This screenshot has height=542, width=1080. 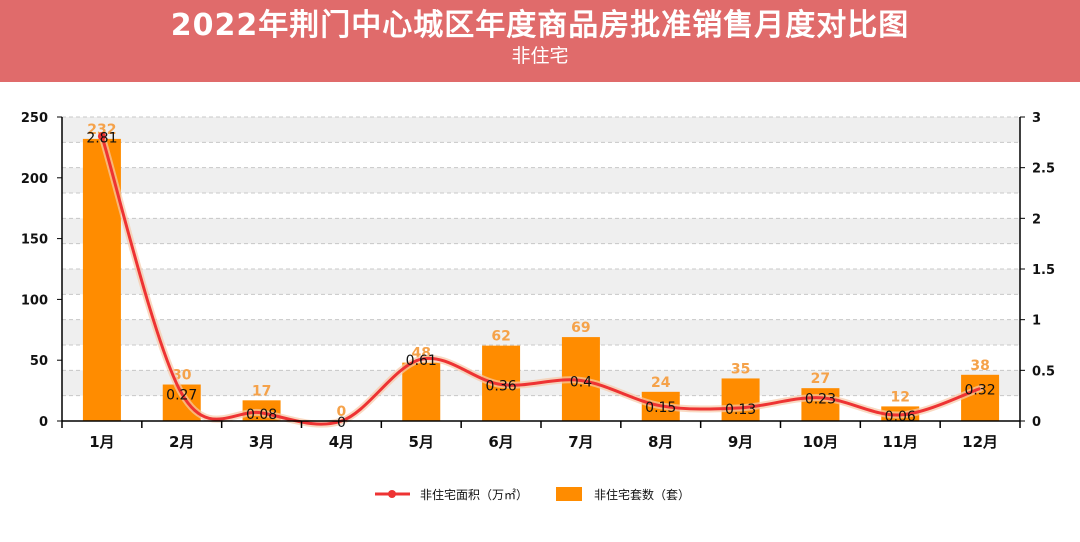 I want to click on left-axis-tick-label: 100, so click(x=34, y=300).